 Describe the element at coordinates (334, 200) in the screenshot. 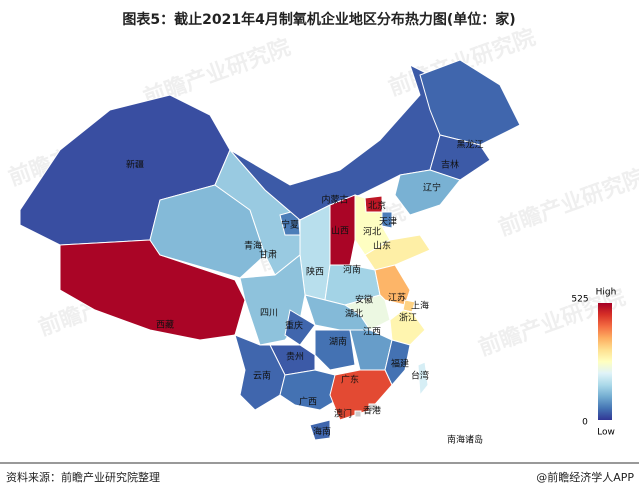

I see `region-label: 内蒙古` at that location.